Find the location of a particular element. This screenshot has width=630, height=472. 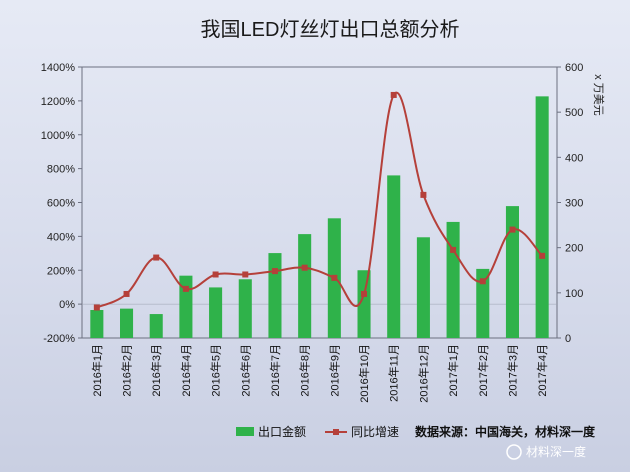

x-tick-label: 2016年2月 is located at coordinates (127, 370).